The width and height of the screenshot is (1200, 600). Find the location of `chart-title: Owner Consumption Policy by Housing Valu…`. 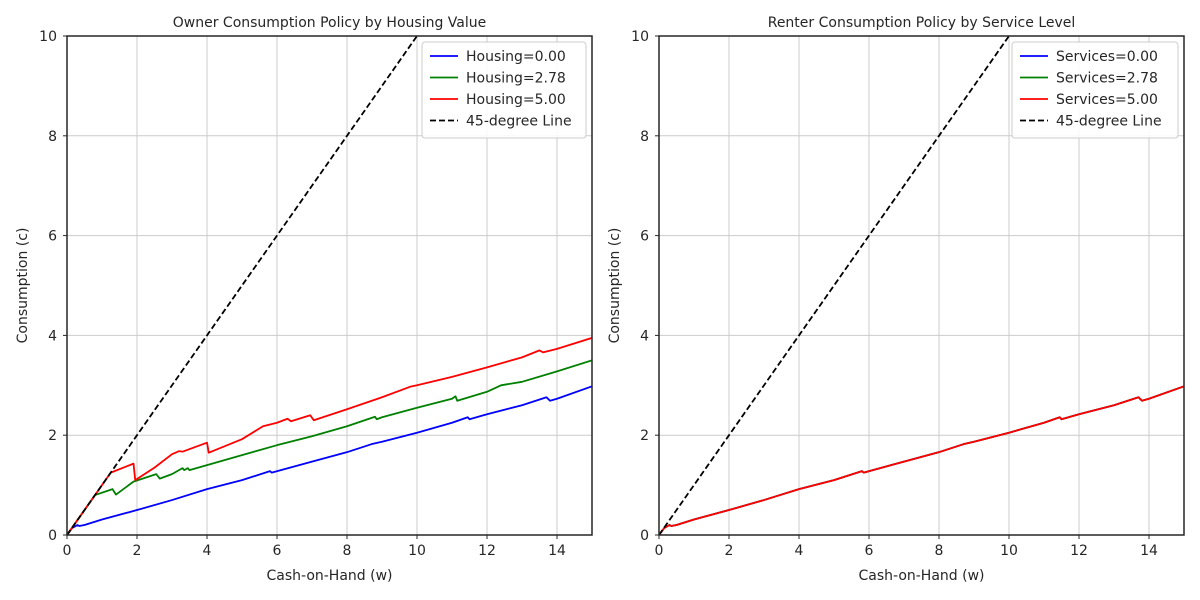

chart-title: Owner Consumption Policy by Housing Valu… is located at coordinates (329, 23).